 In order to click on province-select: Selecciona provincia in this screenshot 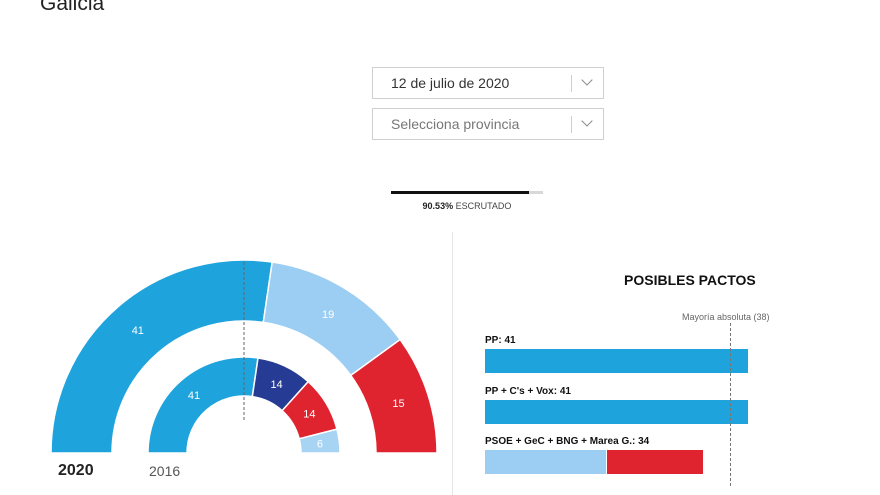, I will do `click(488, 124)`.